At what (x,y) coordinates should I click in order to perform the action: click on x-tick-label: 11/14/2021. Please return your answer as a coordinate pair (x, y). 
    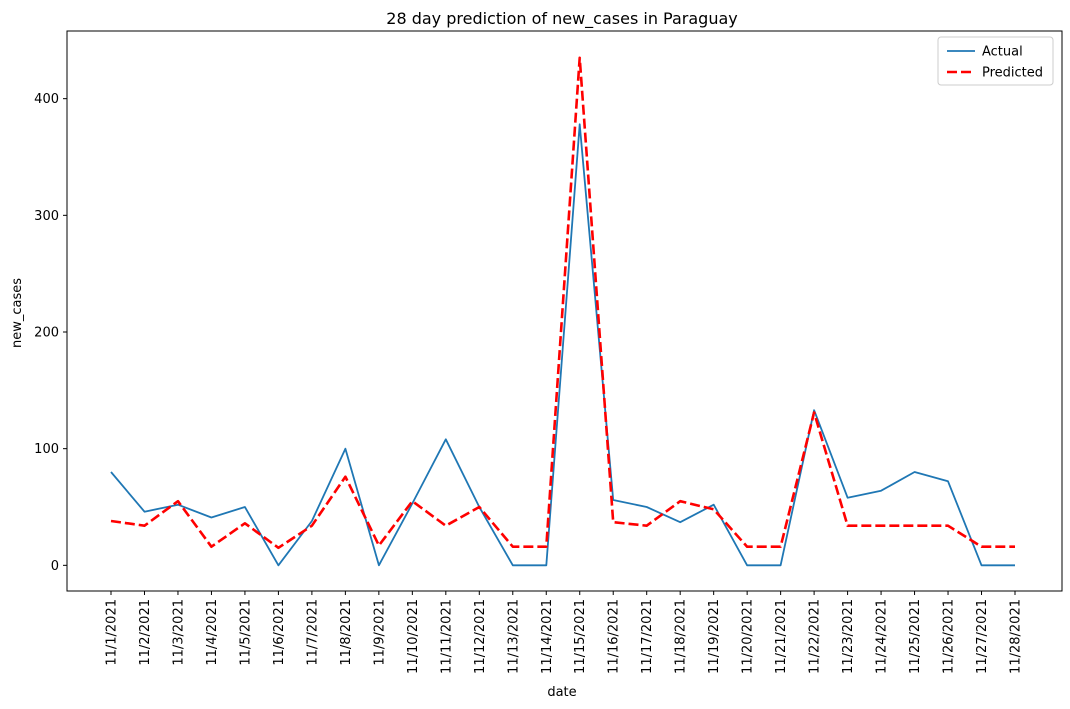
    Looking at the image, I should click on (547, 636).